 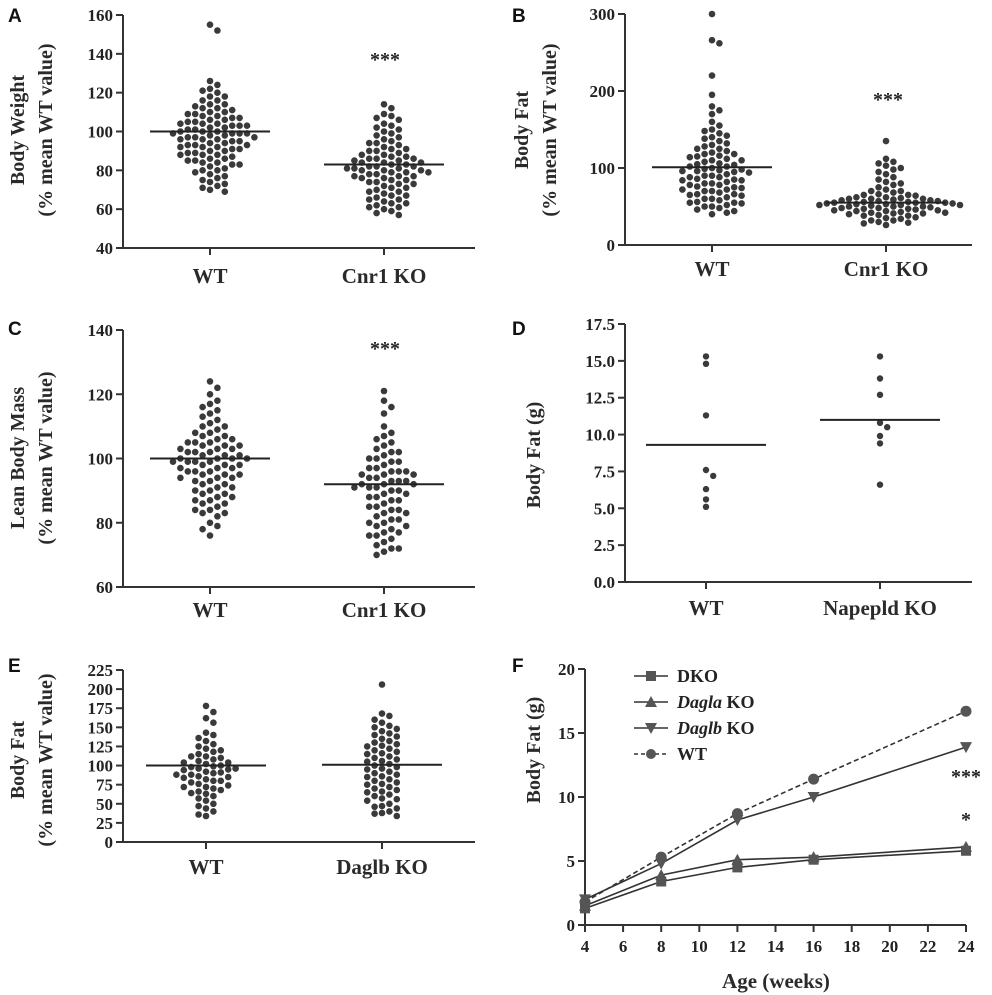 I want to click on panel-e-mean-lines, so click(x=294, y=765).